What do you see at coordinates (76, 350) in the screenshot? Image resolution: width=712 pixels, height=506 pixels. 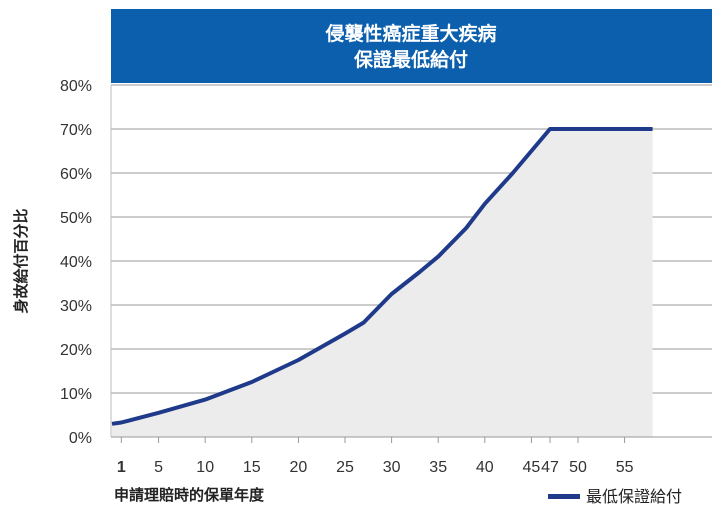 I see `y-tick-label: 20%` at bounding box center [76, 350].